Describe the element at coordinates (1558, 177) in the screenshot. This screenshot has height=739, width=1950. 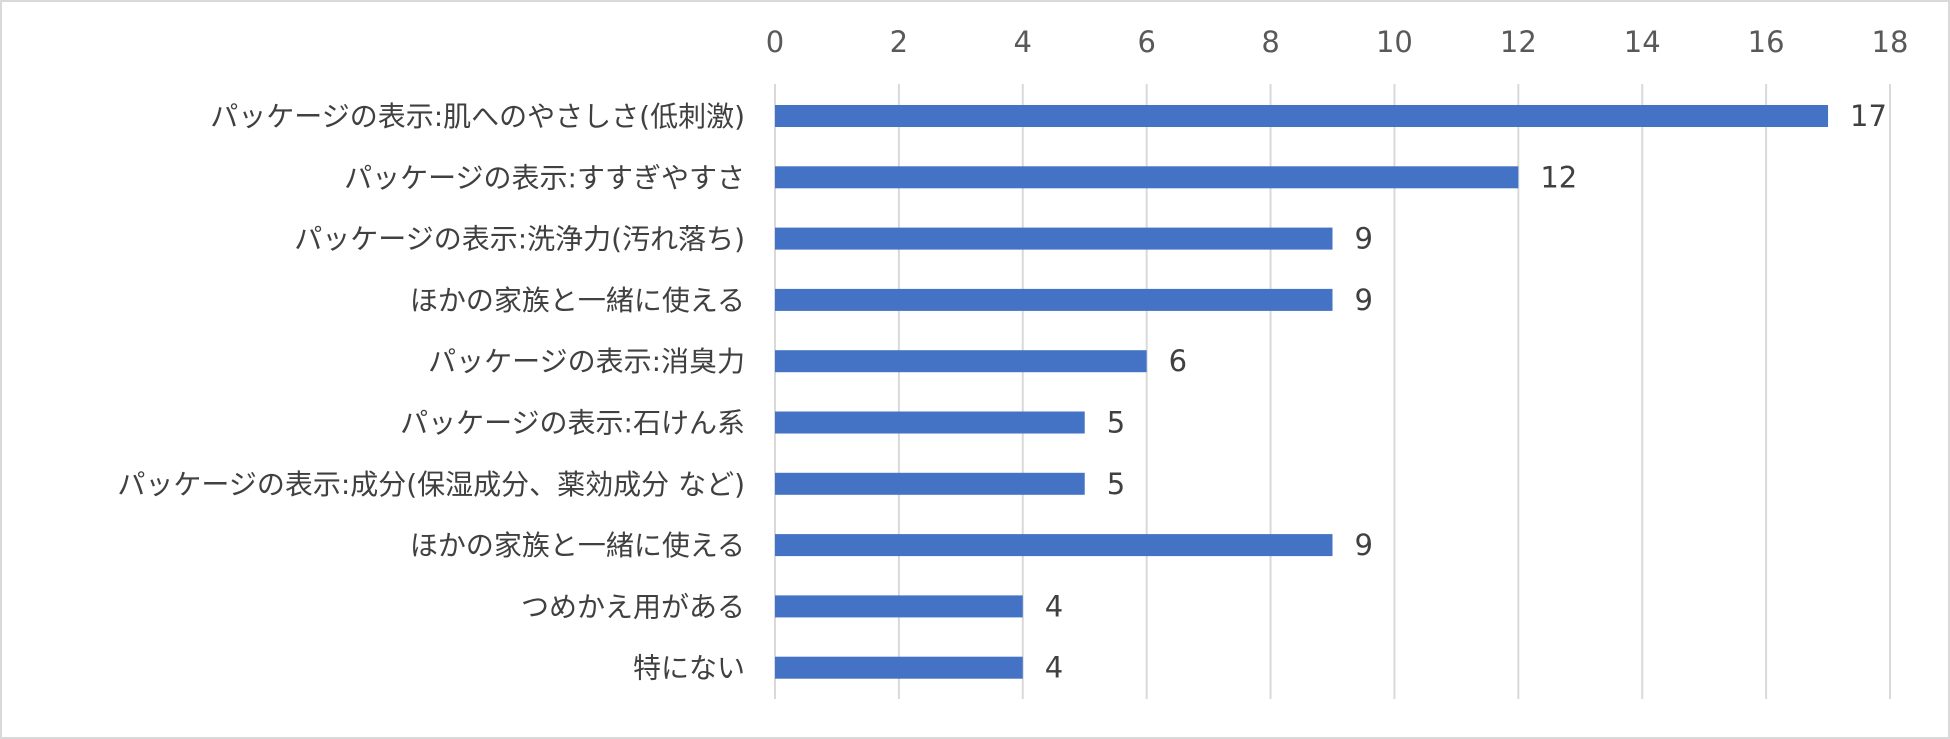
I see `data-label: 12` at that location.